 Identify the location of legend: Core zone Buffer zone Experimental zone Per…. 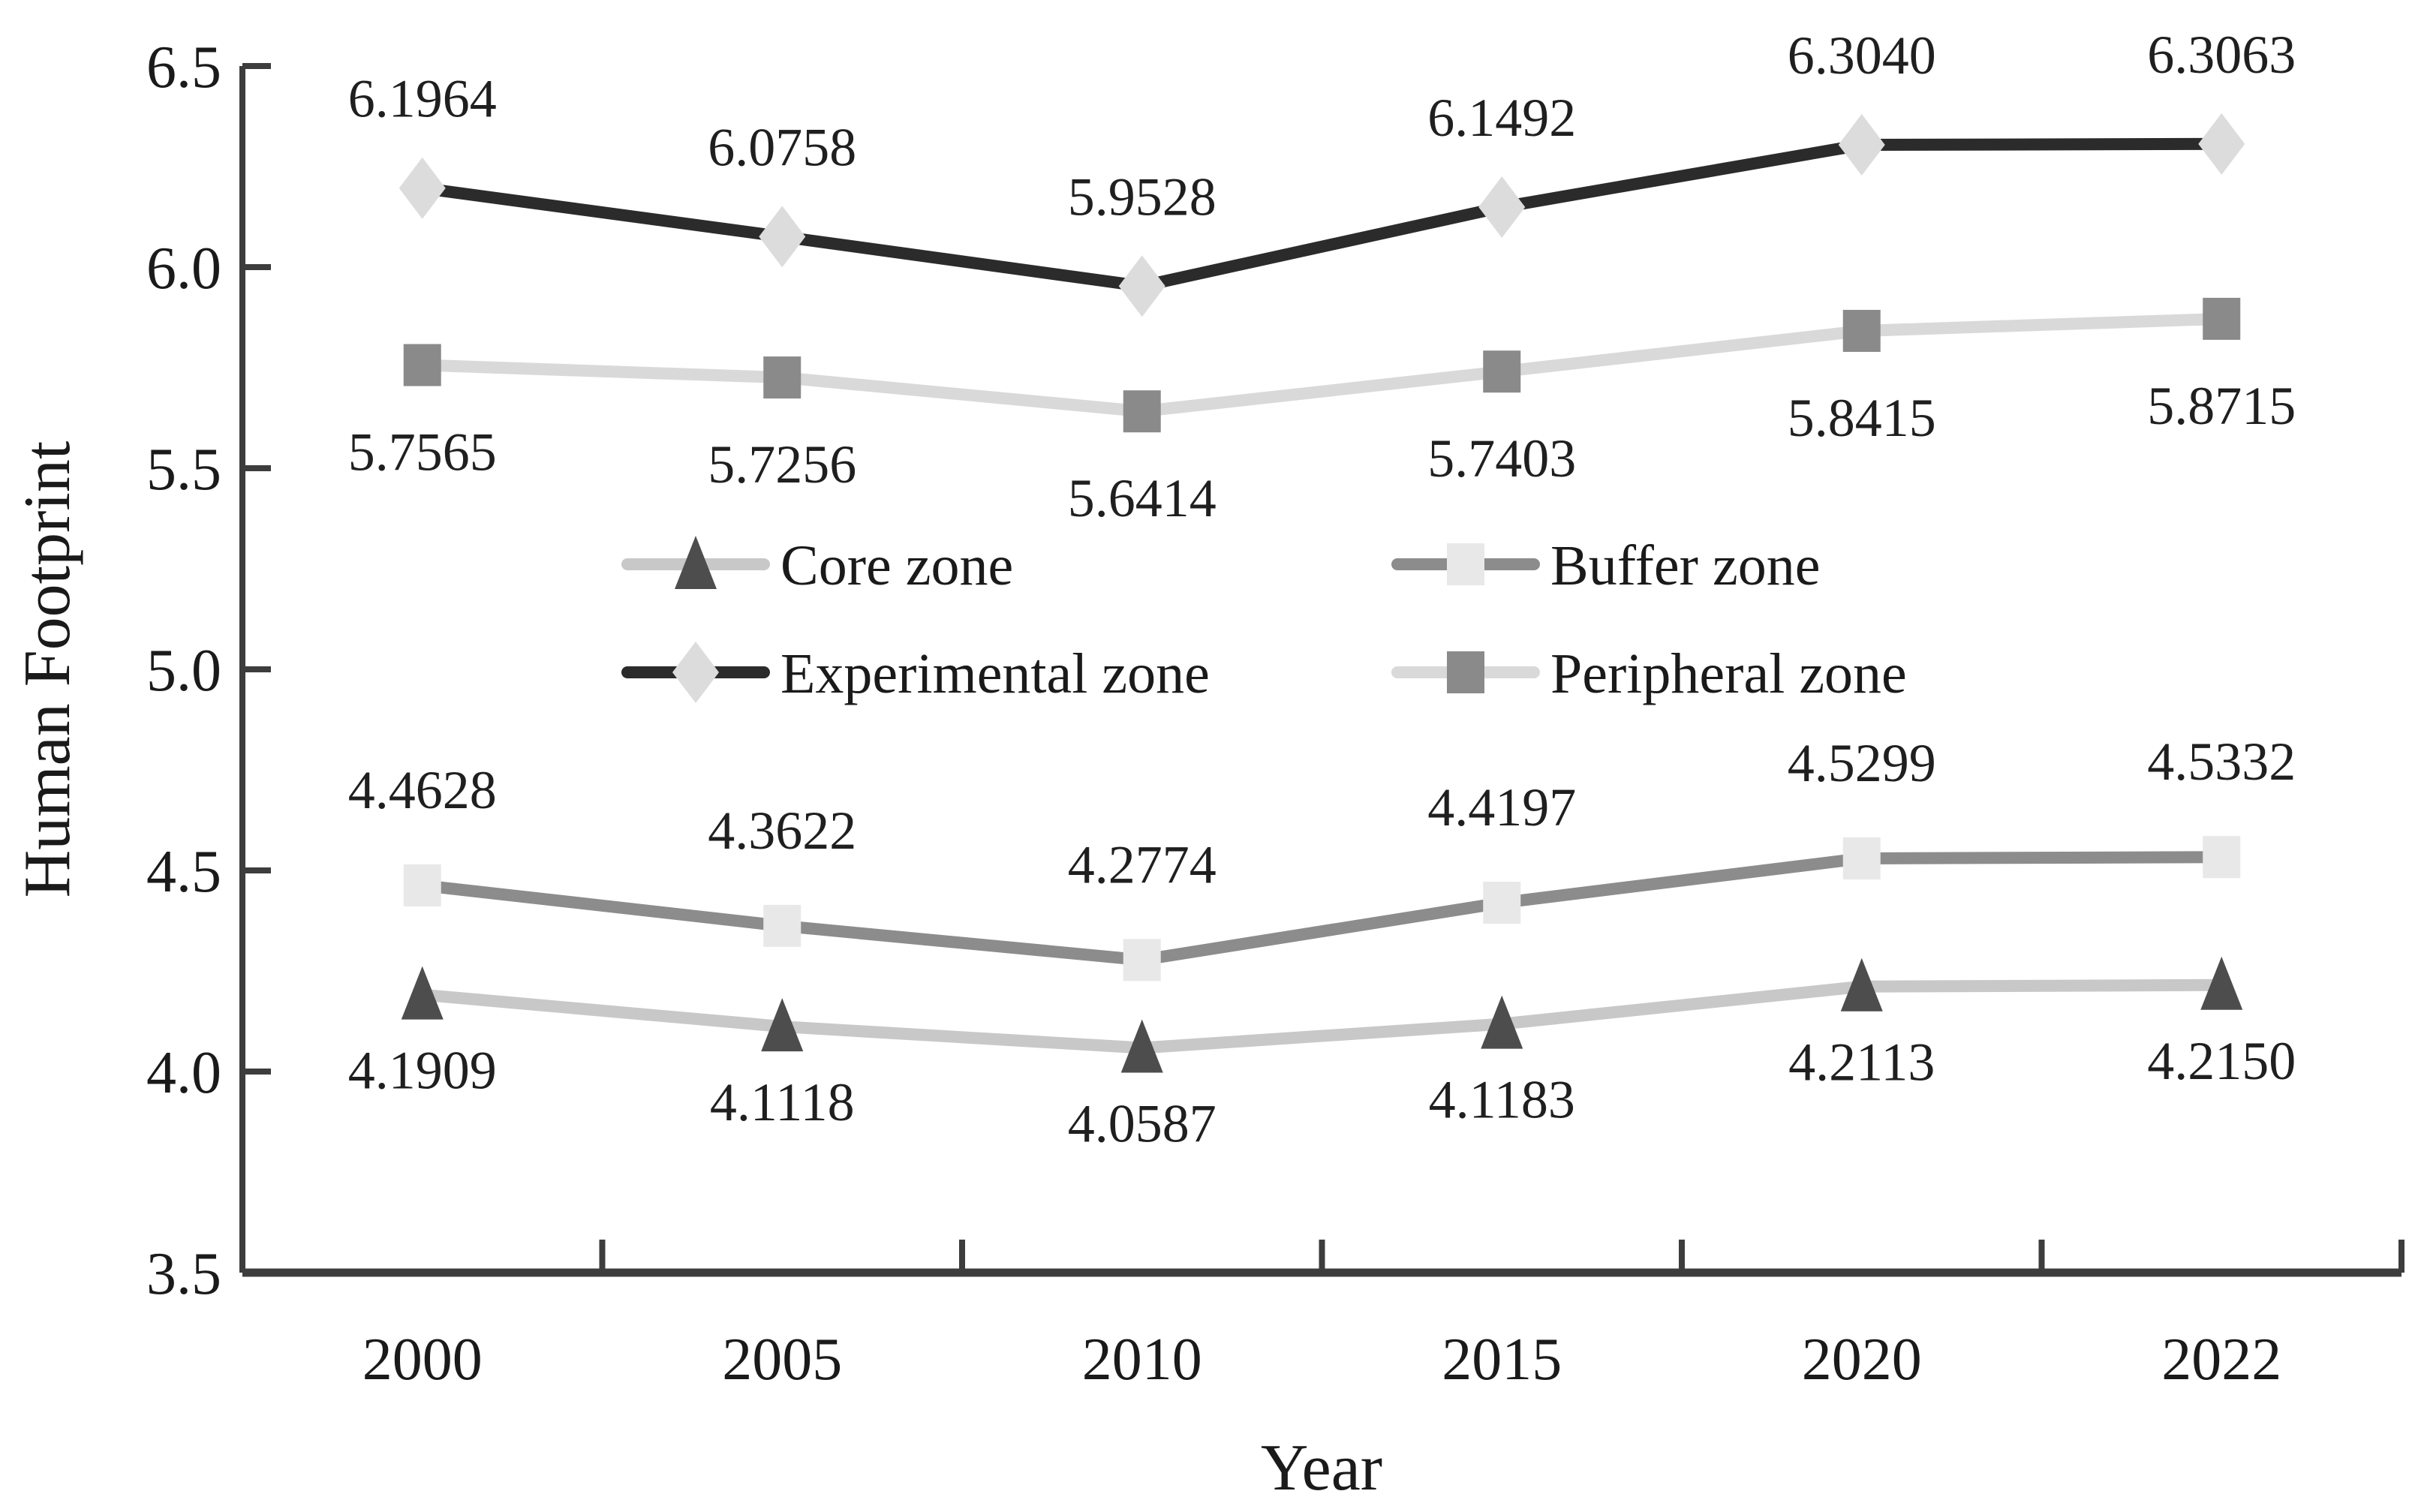
(1264, 619).